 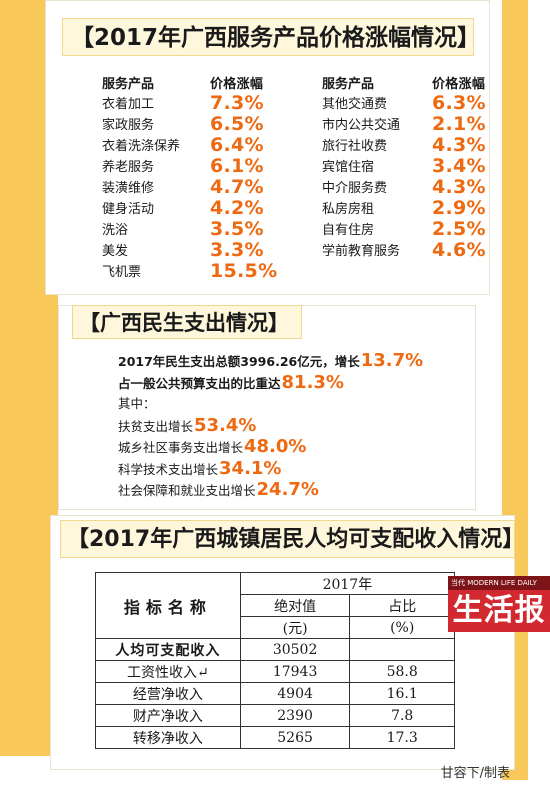 What do you see at coordinates (295, 693) in the screenshot?
I see `income-value: 4904` at bounding box center [295, 693].